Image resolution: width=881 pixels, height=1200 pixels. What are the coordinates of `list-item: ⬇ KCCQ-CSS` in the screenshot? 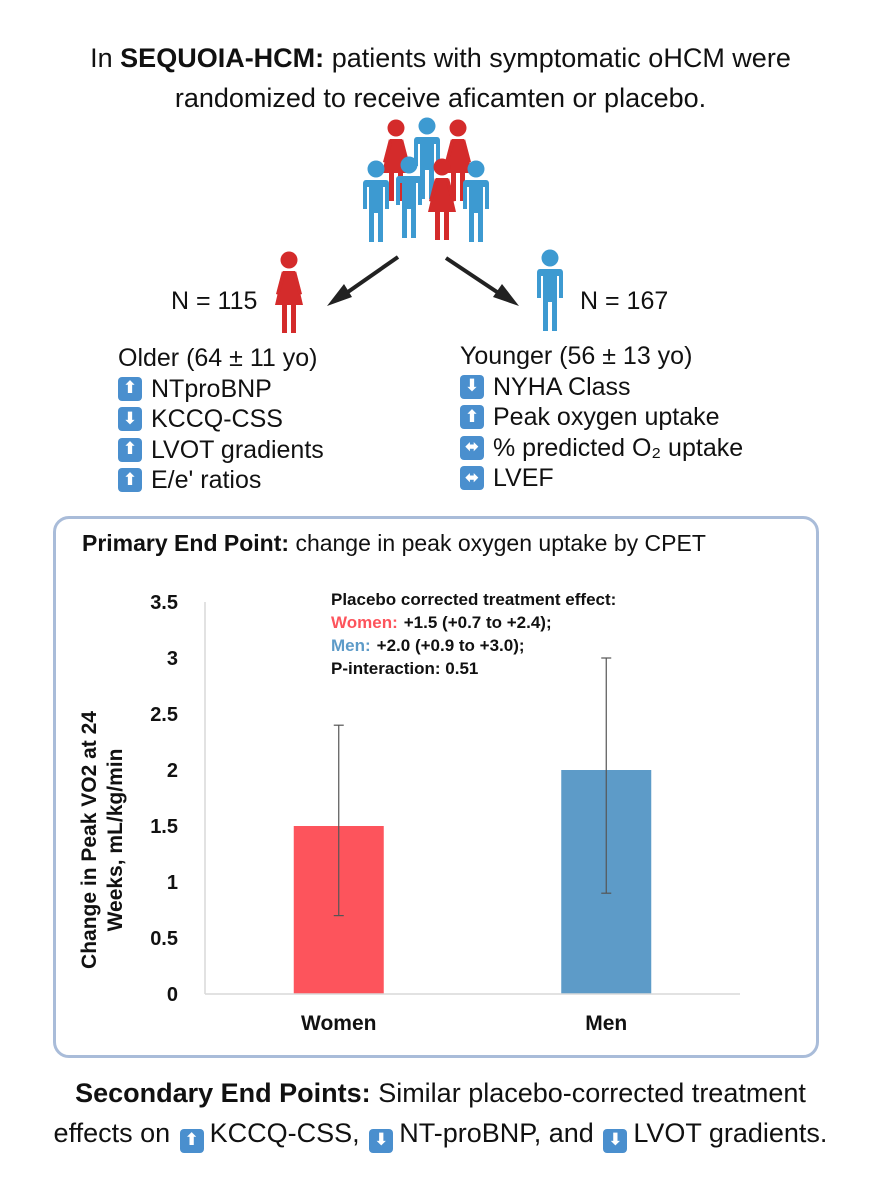 It's located at (221, 419).